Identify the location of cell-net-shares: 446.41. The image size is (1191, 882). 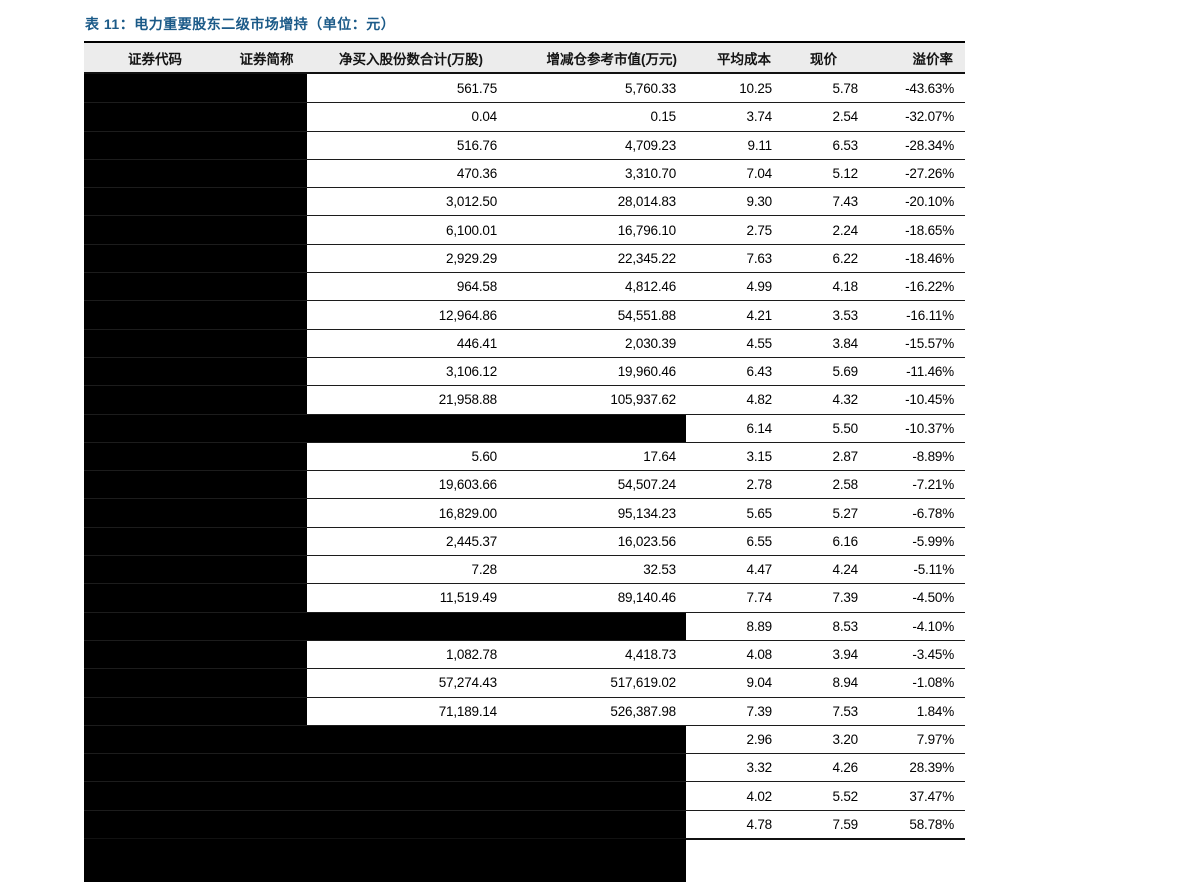
(476, 343).